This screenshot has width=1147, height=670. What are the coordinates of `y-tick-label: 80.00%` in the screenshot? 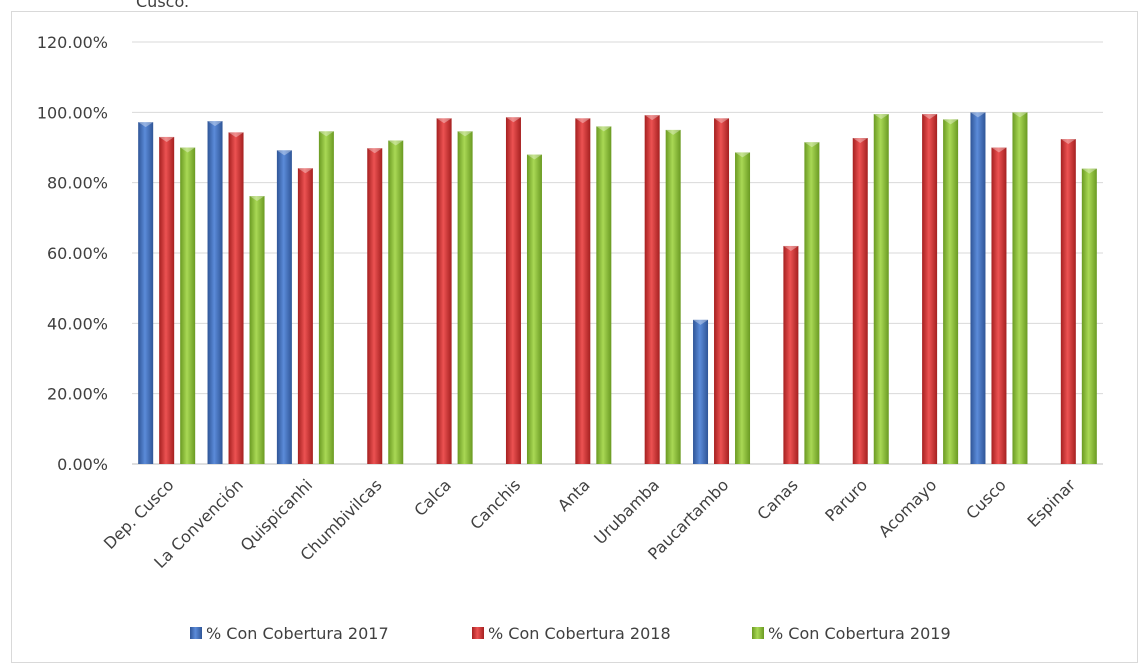 It's located at (77, 183).